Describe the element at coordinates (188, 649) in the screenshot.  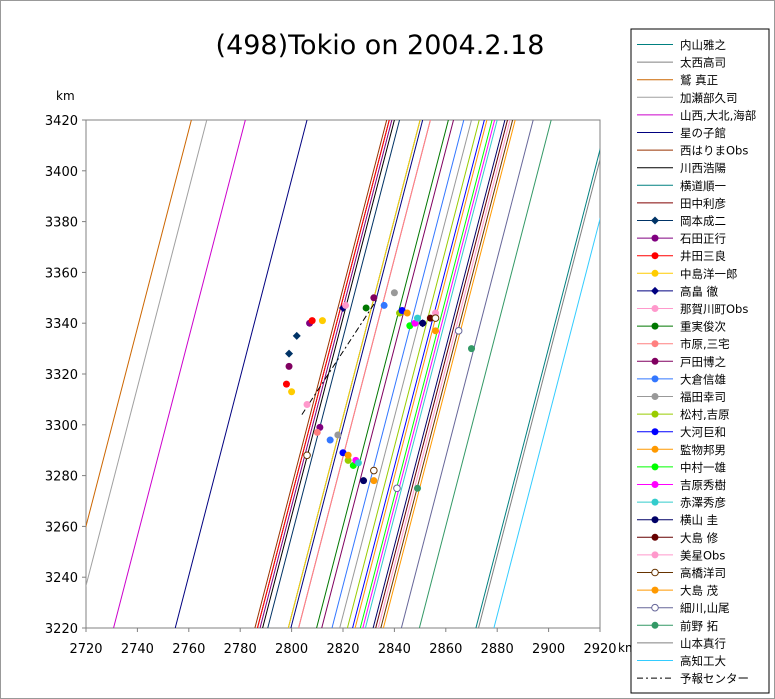
I see `x-tick-label: 2760` at that location.